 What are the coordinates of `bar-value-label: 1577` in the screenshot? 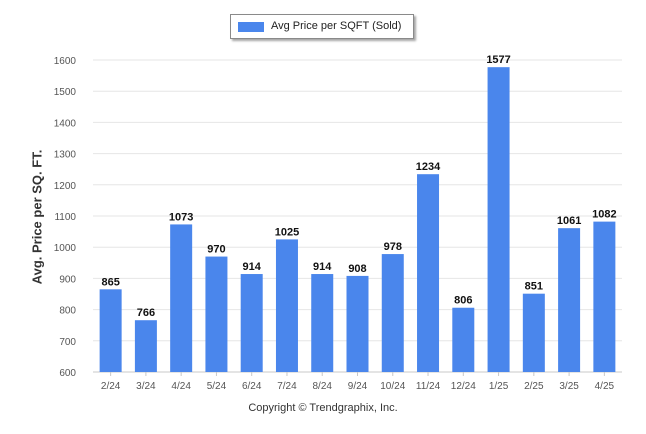 It's located at (498, 60).